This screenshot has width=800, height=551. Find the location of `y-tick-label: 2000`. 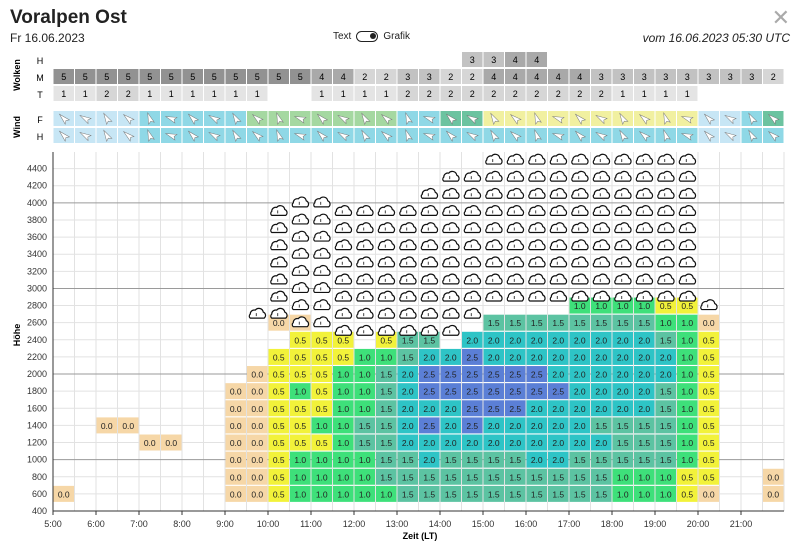

y-tick-label: 2000 is located at coordinates (37, 374).